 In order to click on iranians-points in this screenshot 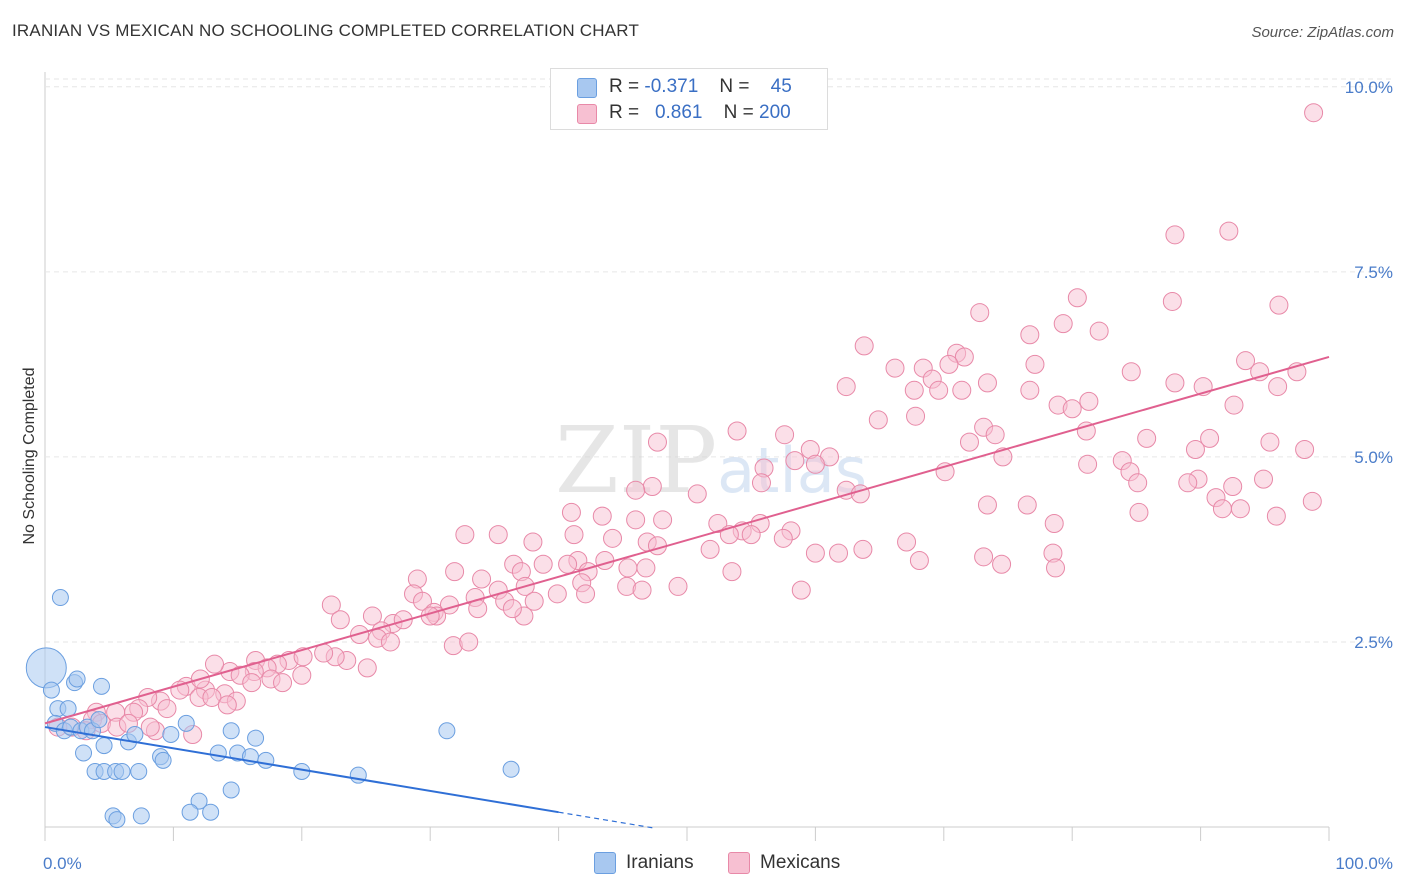, I will do `click(272, 709)`.